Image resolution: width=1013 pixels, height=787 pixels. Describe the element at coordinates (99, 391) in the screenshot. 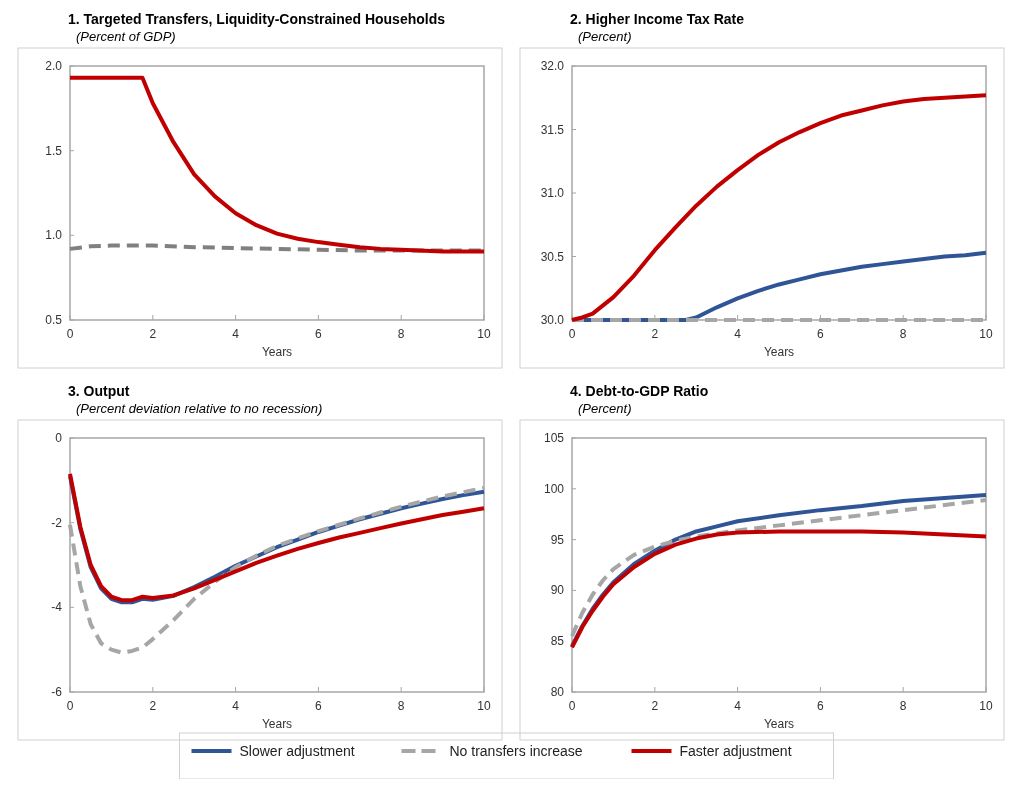

I see `chart-title: 3. Output` at that location.